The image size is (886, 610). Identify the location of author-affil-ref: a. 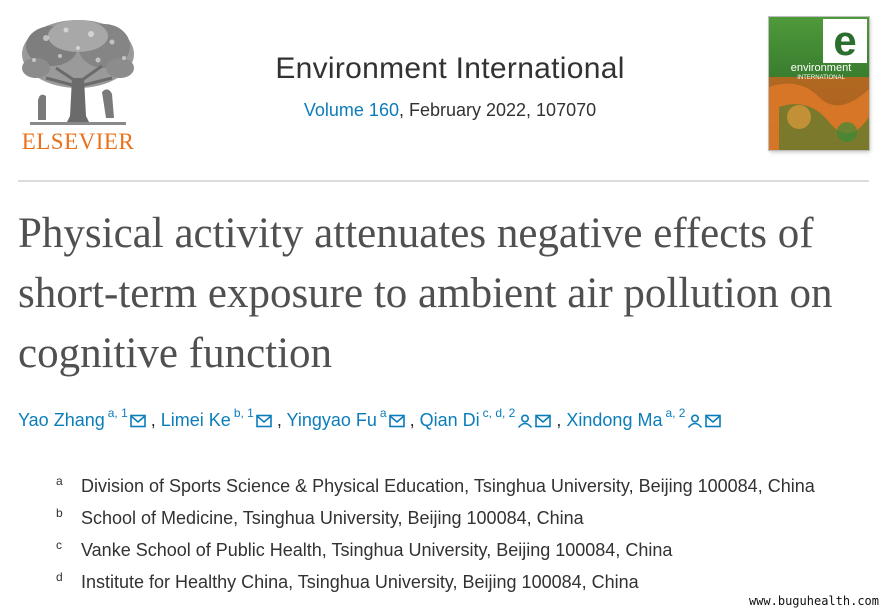
(383, 413).